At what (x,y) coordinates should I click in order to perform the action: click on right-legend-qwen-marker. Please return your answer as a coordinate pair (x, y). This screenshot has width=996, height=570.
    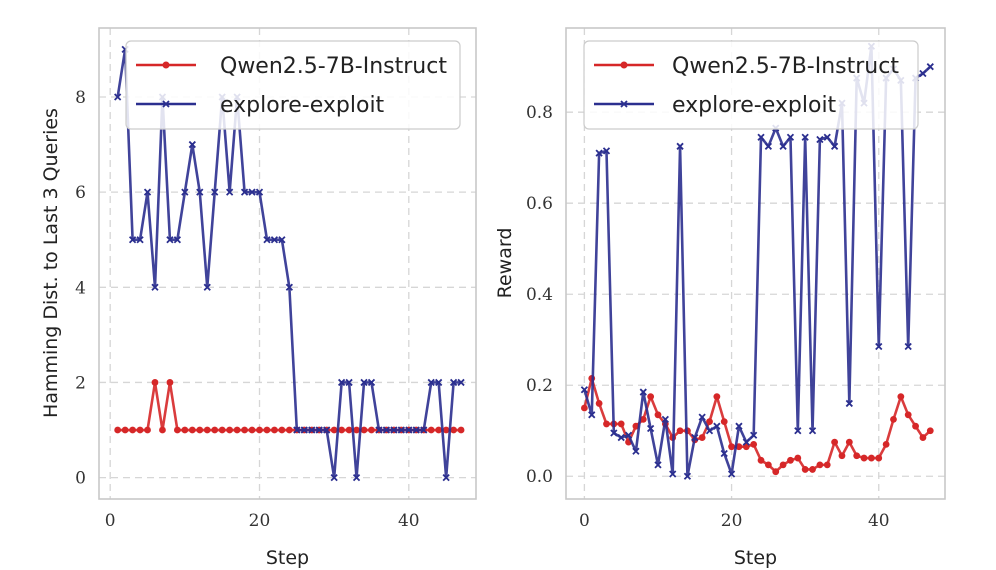
    Looking at the image, I should click on (624, 65).